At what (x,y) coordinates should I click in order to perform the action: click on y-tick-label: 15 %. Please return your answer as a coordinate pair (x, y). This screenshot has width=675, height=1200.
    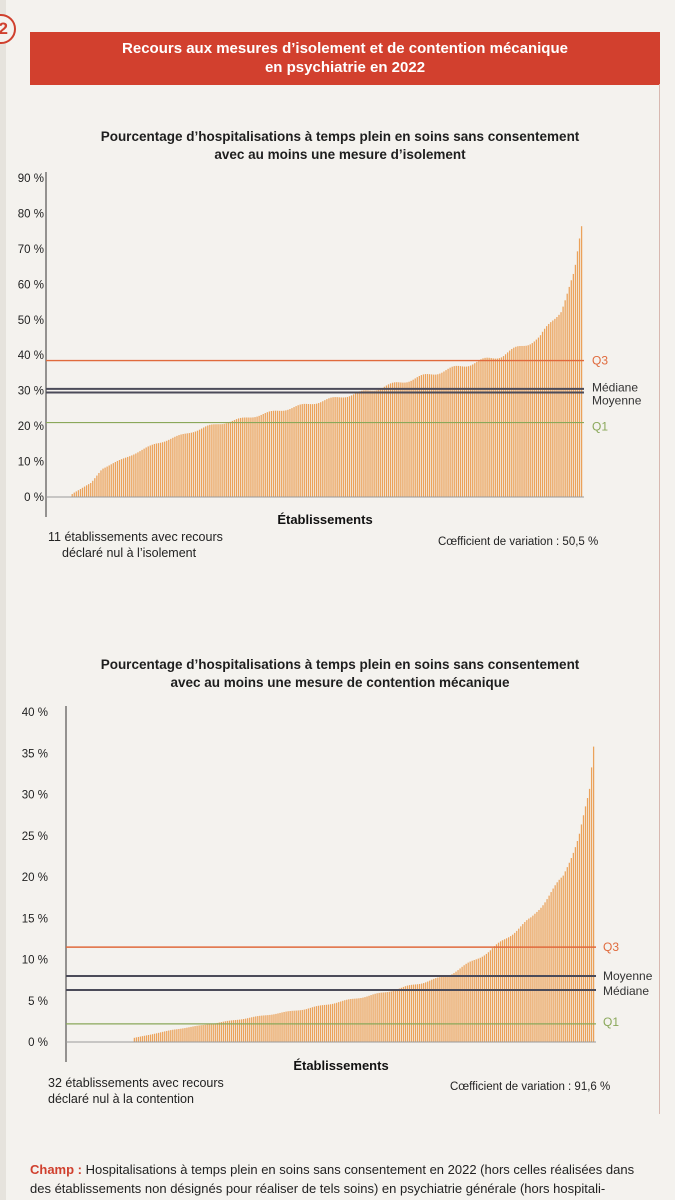
    Looking at the image, I should click on (35, 919).